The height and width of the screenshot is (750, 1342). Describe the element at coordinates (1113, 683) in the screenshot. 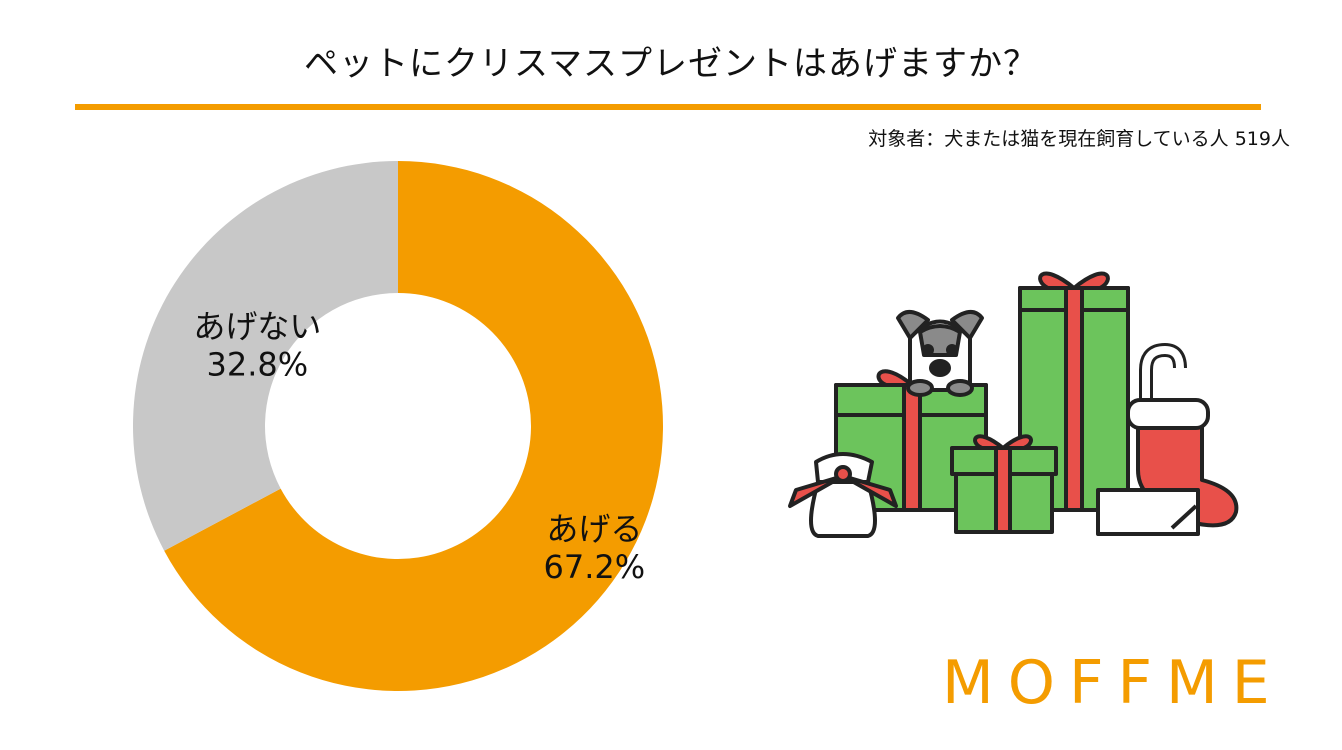

I see `brand-logo: MOFFME` at that location.